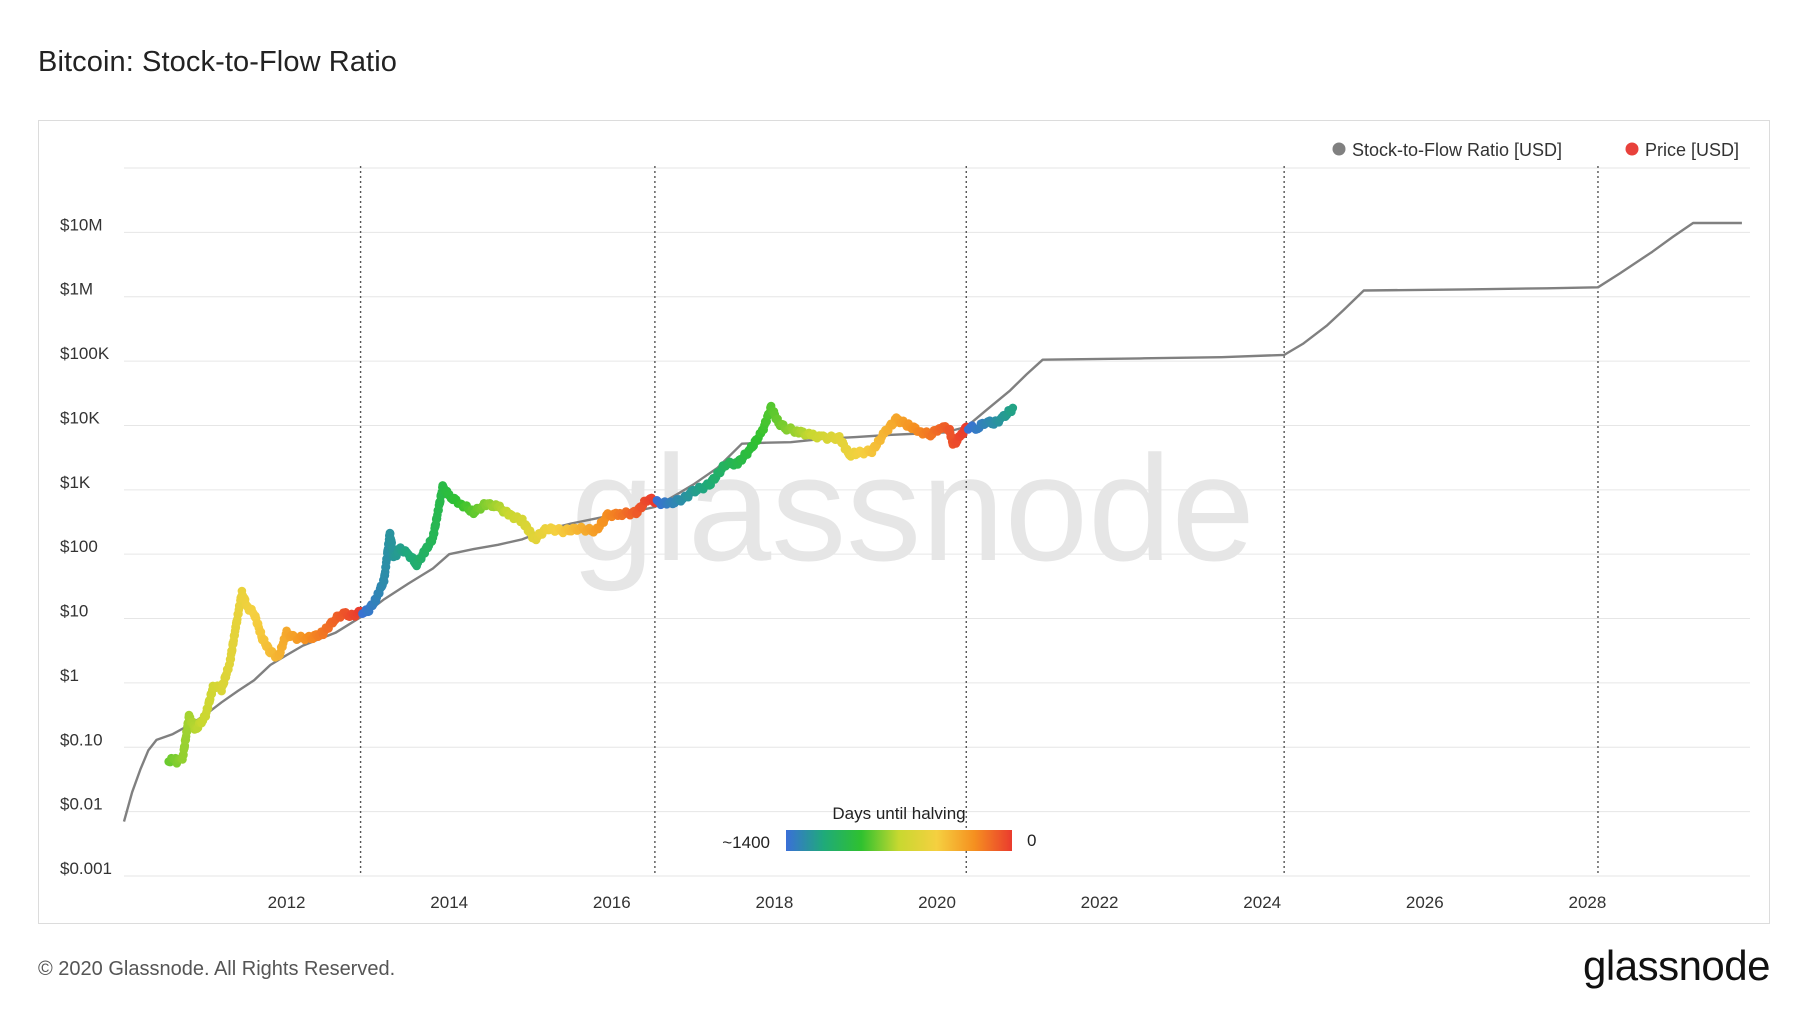 The height and width of the screenshot is (1013, 1800). Describe the element at coordinates (1100, 902) in the screenshot. I see `x-tick-label: 2022` at that location.